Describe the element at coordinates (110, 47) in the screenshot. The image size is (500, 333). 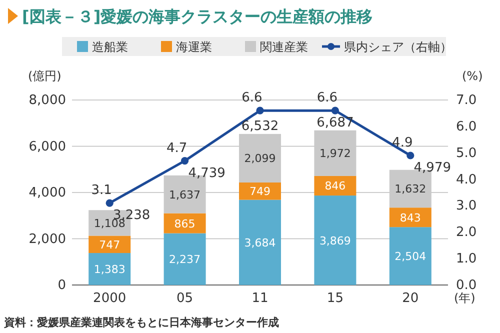
I see `legend-label: 造船業` at that location.